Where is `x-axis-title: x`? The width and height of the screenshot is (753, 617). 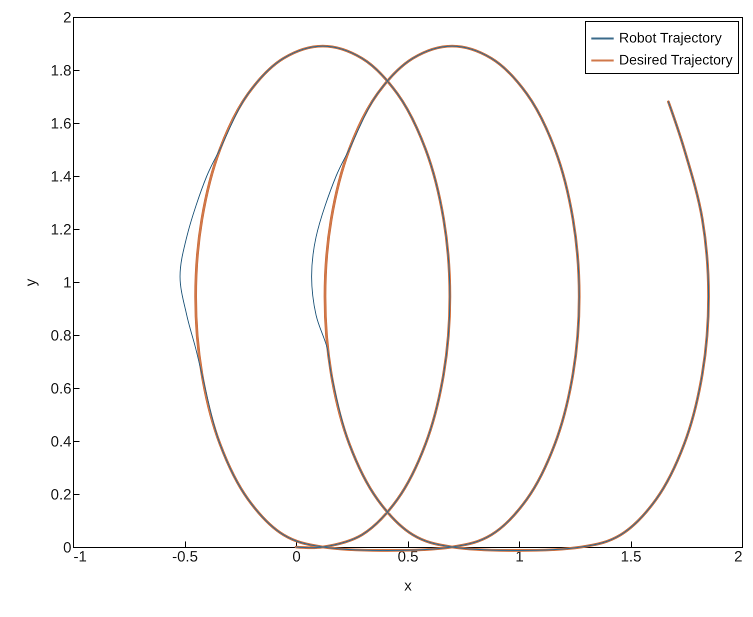
x-axis-title: x is located at coordinates (408, 586).